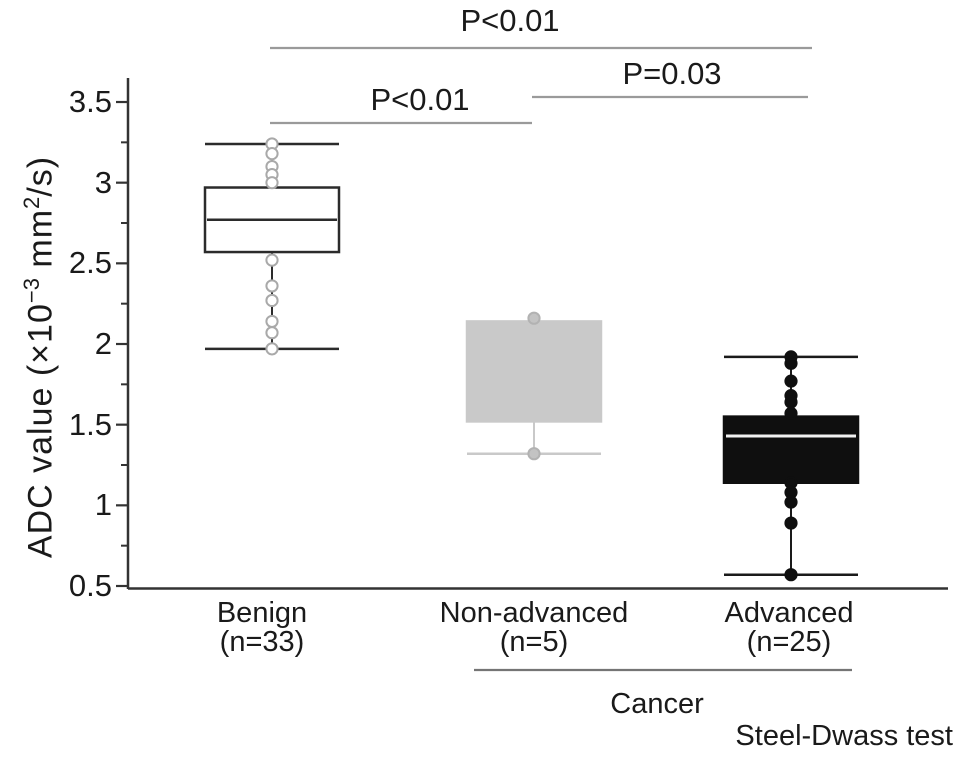  What do you see at coordinates (103, 505) in the screenshot?
I see `y-tick-label-1: 1` at bounding box center [103, 505].